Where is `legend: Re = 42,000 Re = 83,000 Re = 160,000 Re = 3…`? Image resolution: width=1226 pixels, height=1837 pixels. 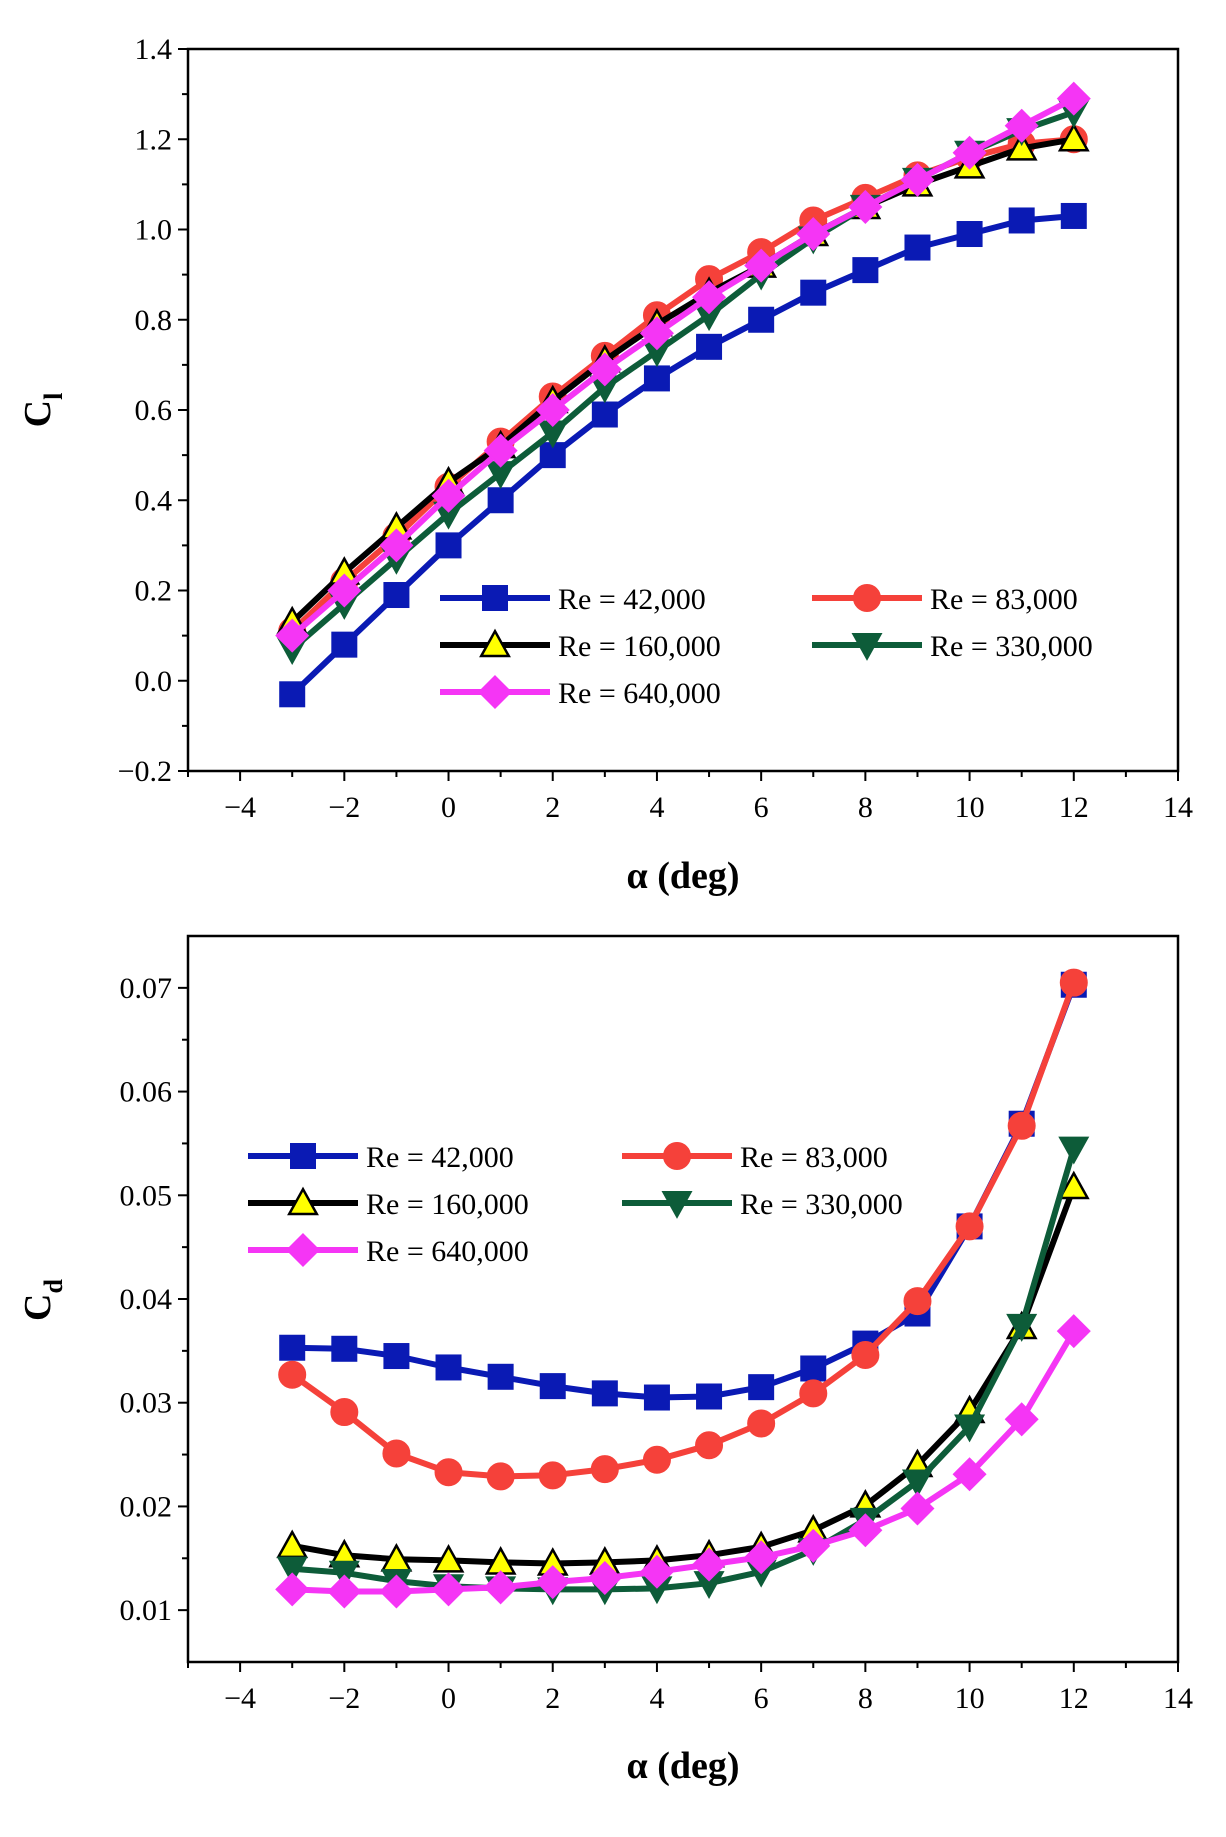 legend: Re = 42,000 Re = 83,000 Re = 160,000 Re = 3… is located at coordinates (766, 646).